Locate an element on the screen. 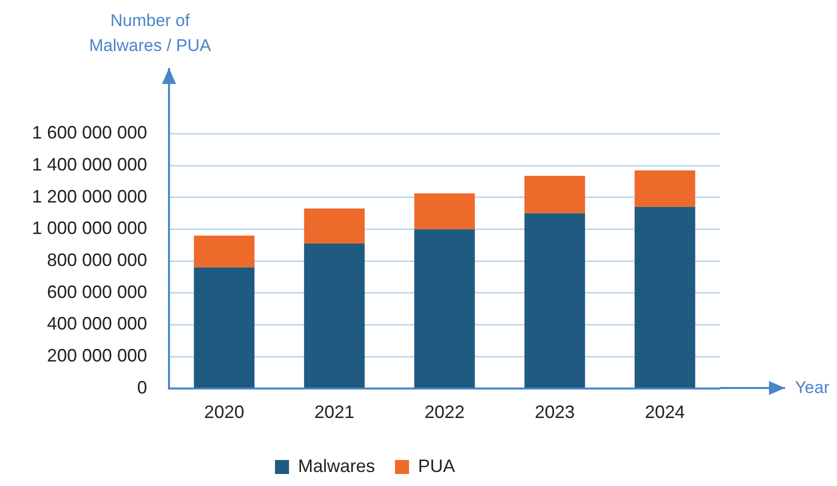  y-tick-label: 1 600 000 000 is located at coordinates (90, 132).